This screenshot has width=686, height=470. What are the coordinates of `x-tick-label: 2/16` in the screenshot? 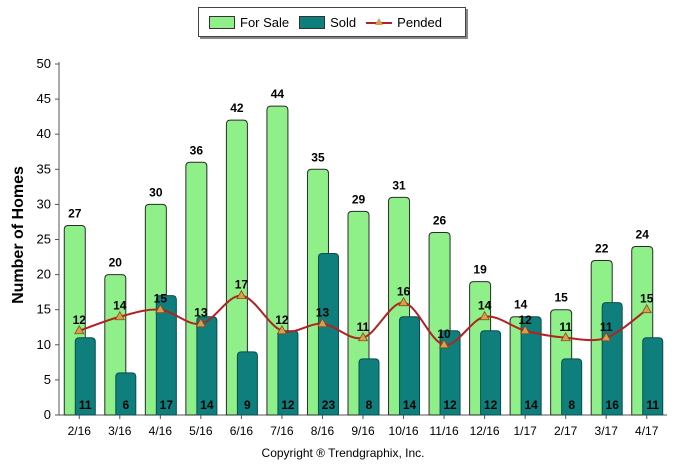 It's located at (80, 431).